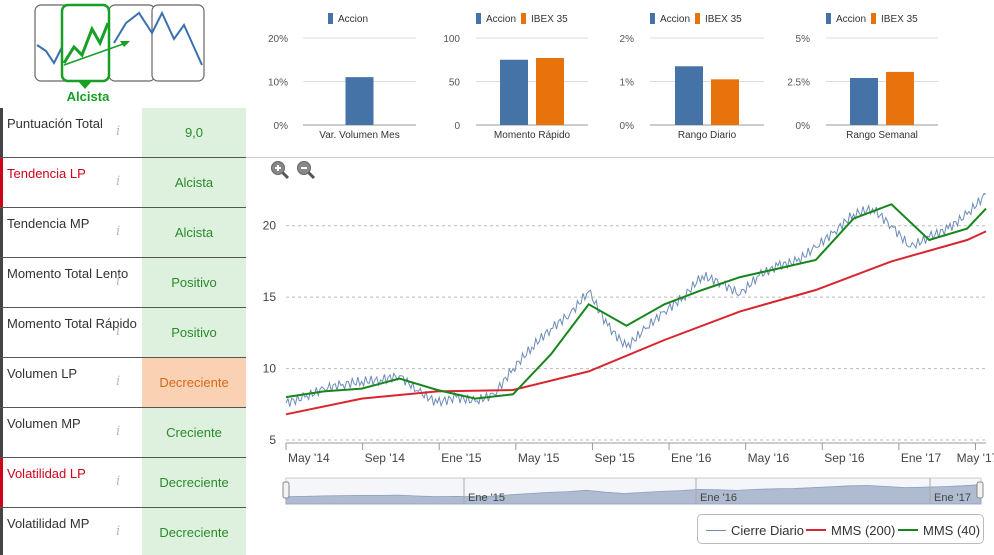 This screenshot has height=555, width=994. Describe the element at coordinates (70, 382) in the screenshot. I see `score-row-label: Volumen LP` at that location.